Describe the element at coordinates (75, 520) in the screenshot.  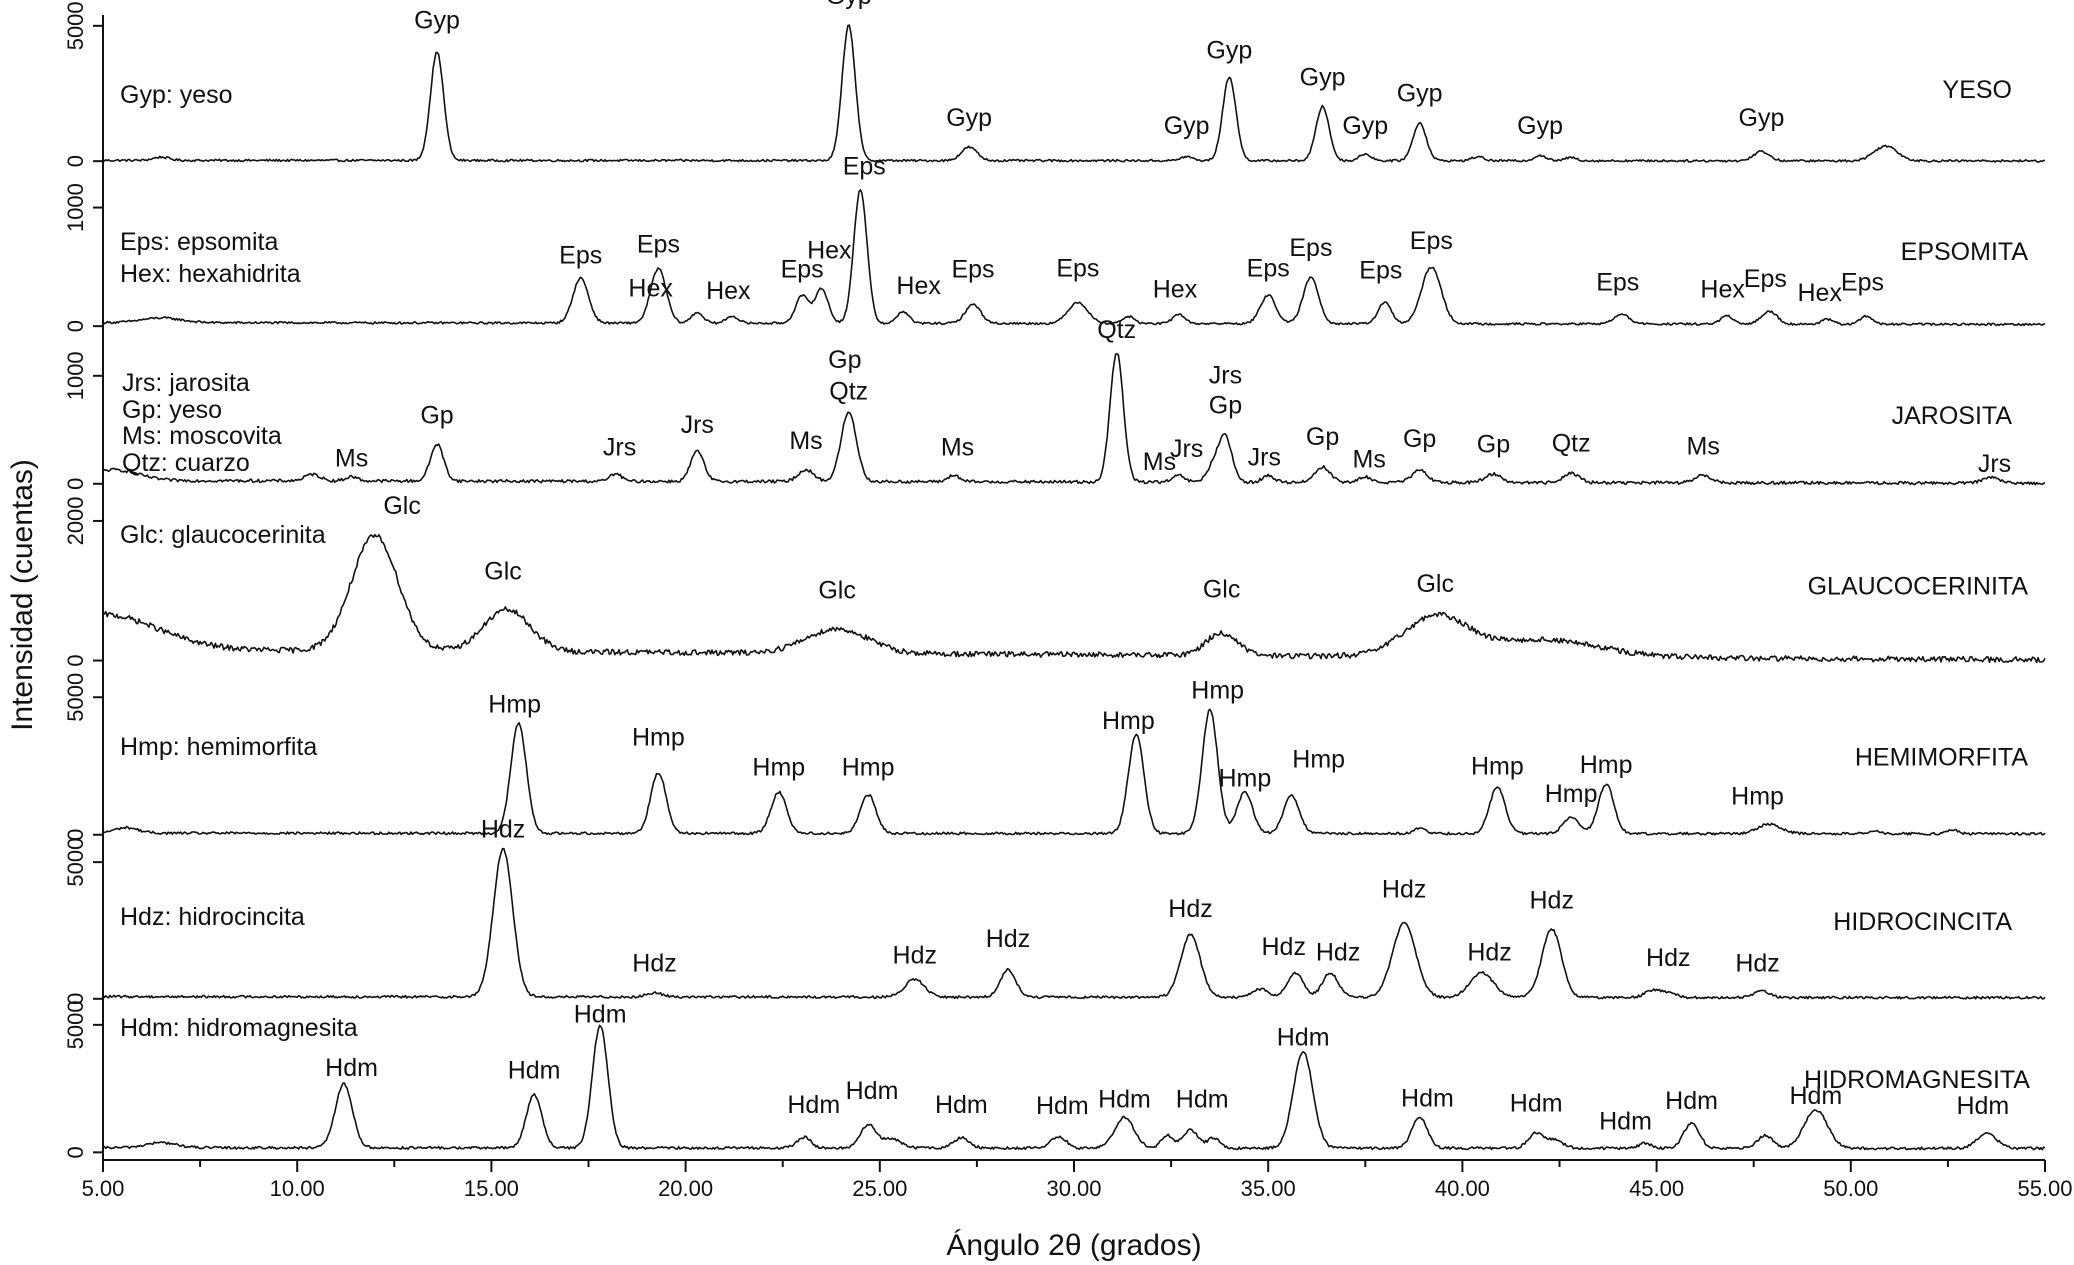
I see `y-tick-label: 2000` at that location.